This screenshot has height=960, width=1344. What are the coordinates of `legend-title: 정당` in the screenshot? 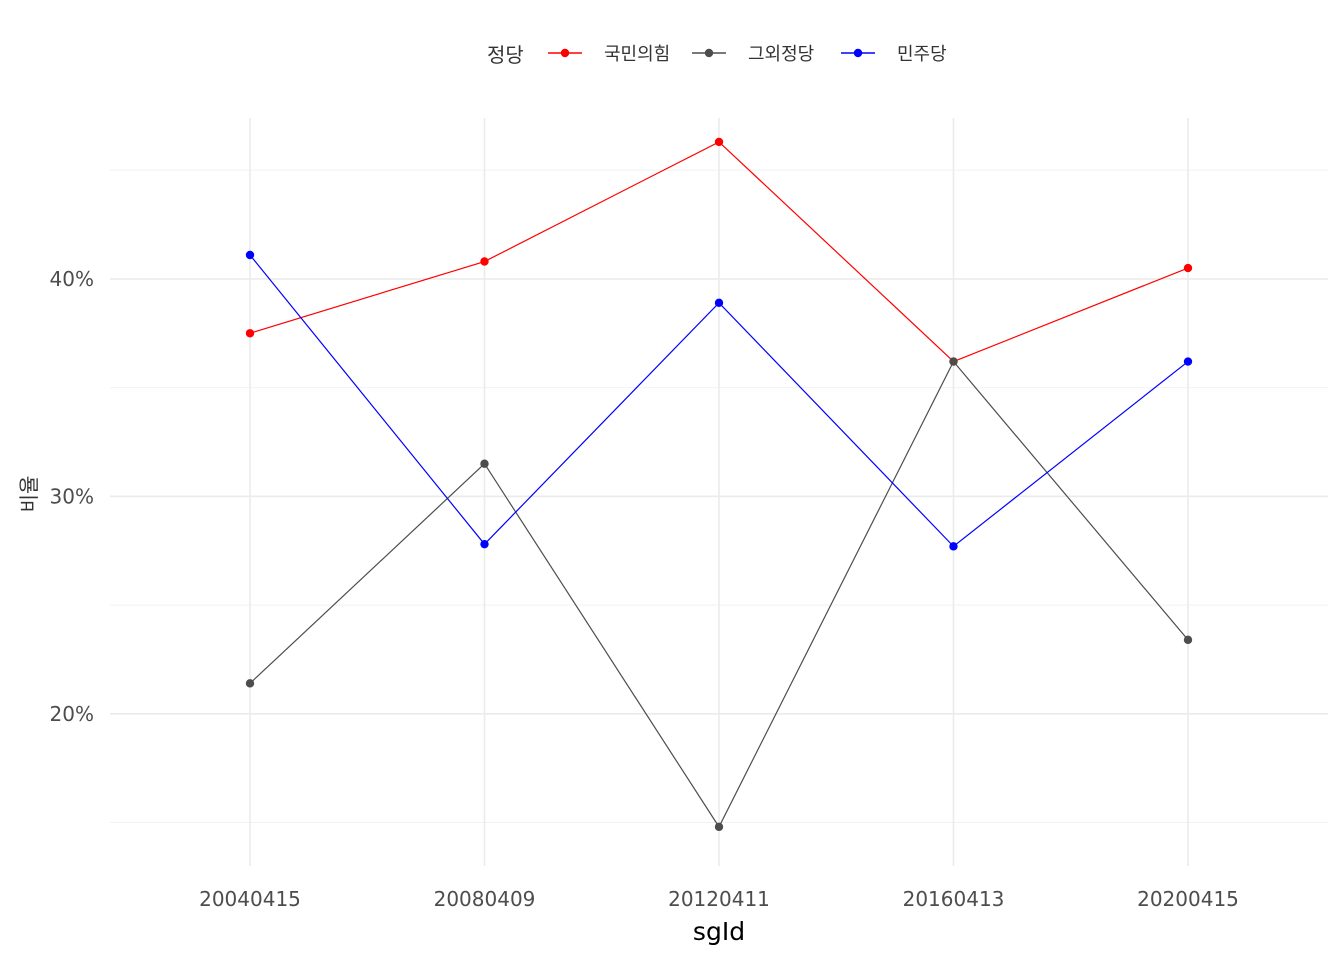 It's located at (505, 55).